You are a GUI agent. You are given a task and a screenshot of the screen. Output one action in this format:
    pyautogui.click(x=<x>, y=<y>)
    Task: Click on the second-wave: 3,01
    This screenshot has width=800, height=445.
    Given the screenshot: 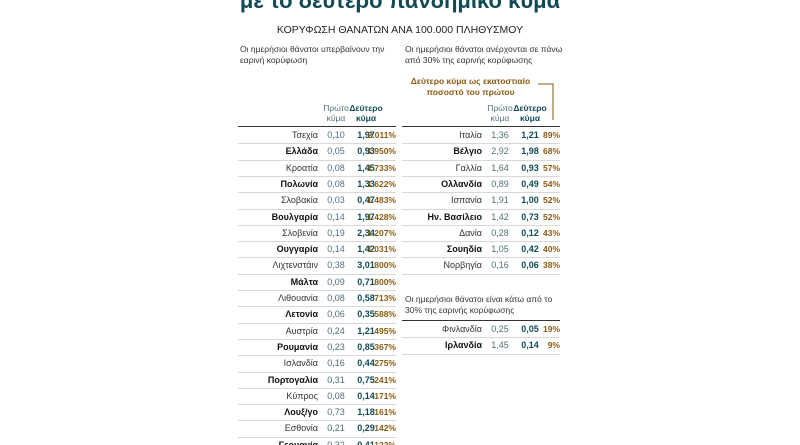 What is the action you would take?
    pyautogui.click(x=366, y=265)
    